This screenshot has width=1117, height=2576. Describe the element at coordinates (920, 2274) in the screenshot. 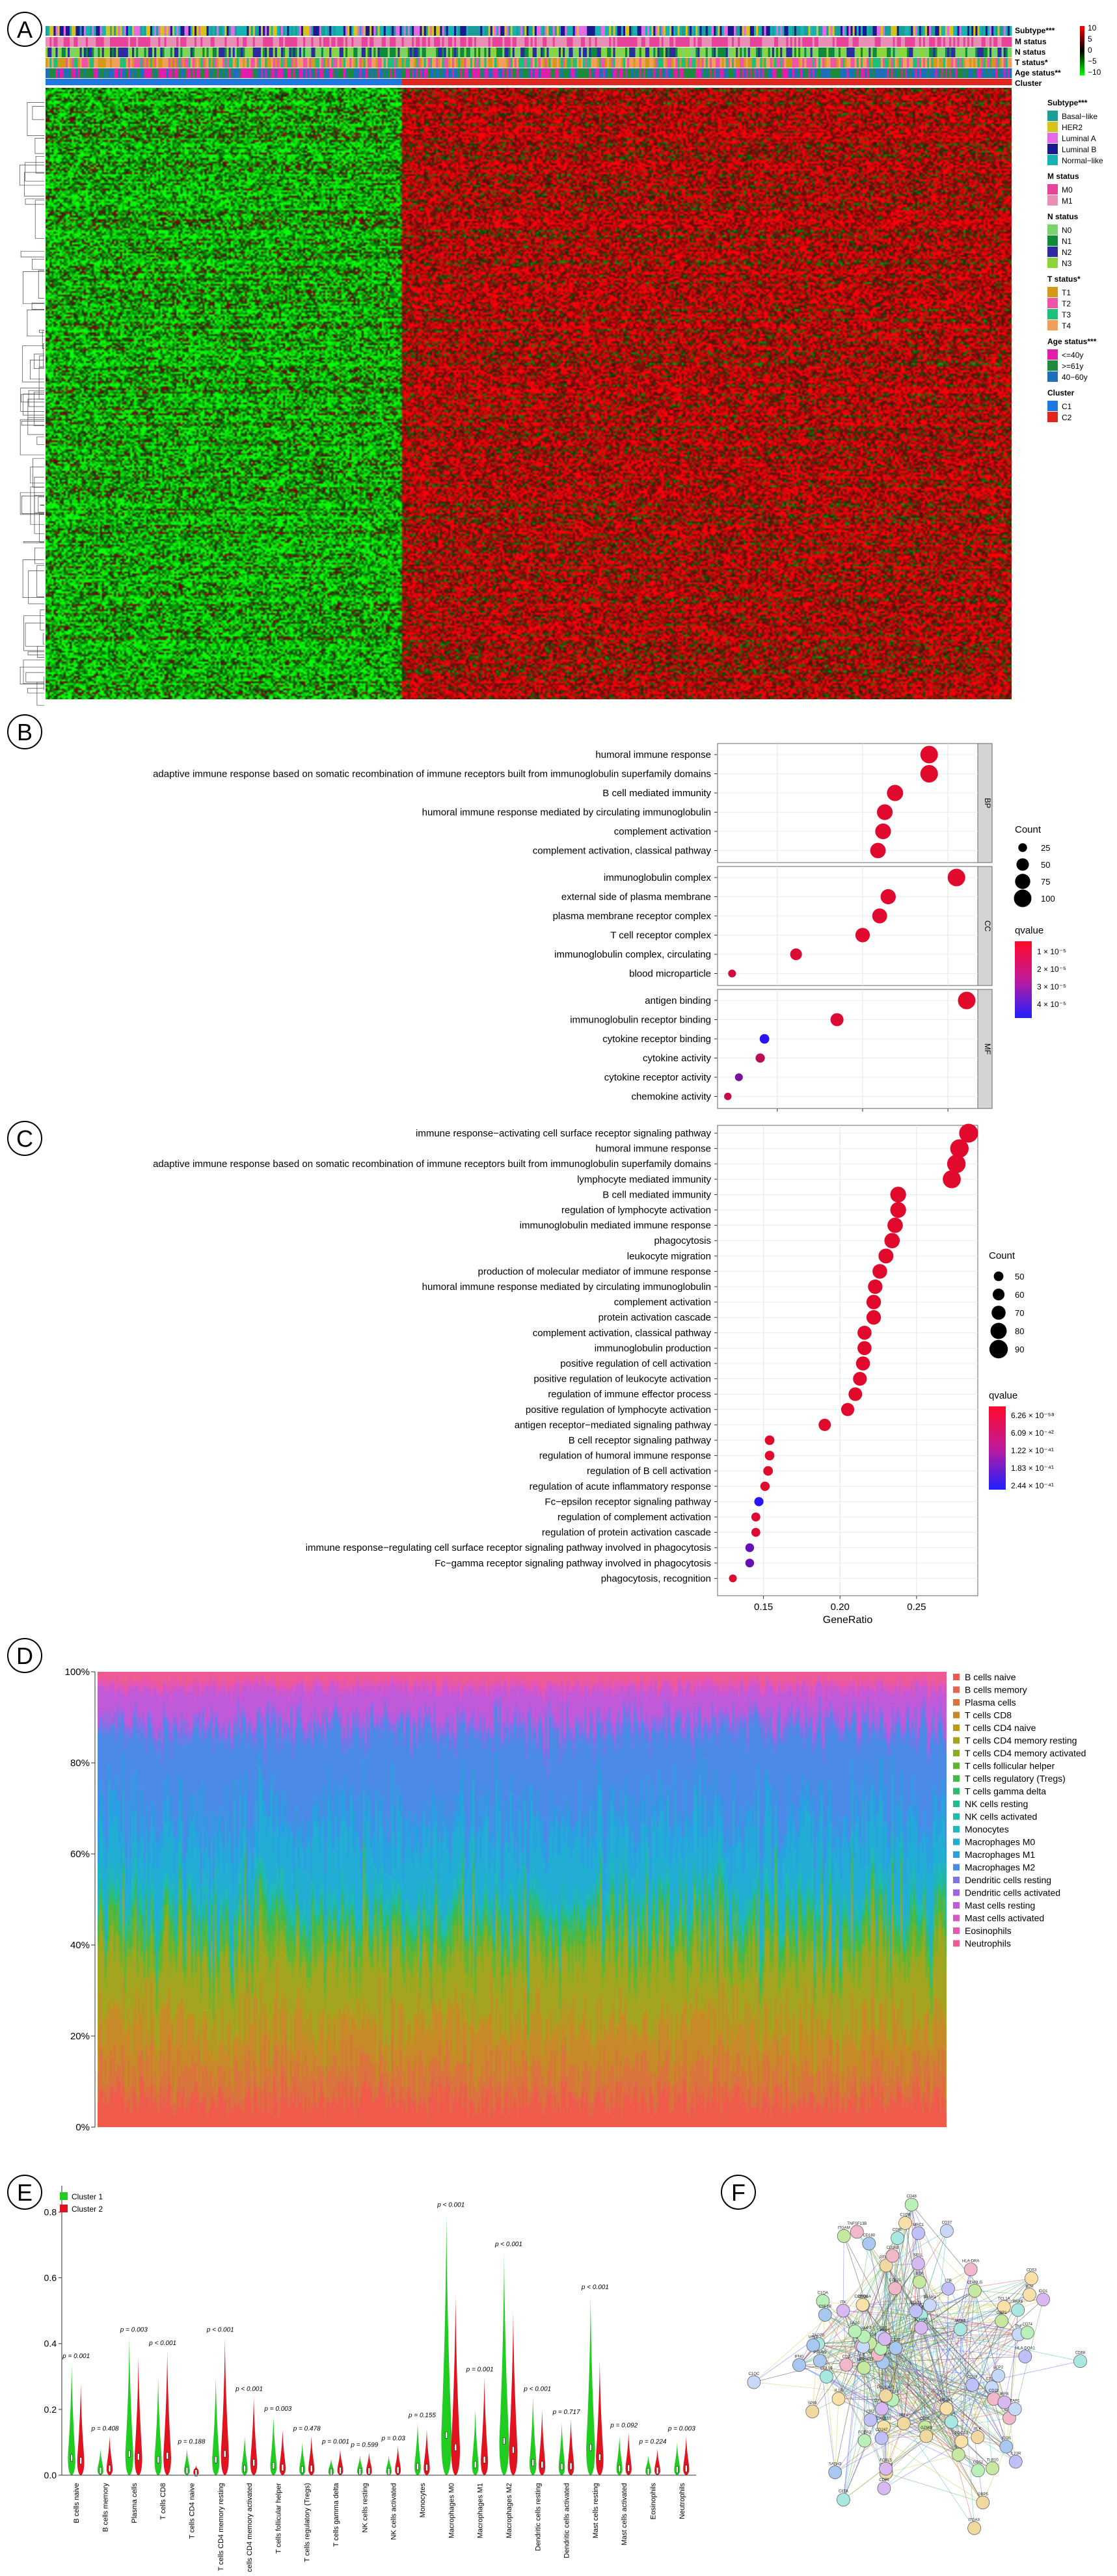

I see `network-node-label: BTK` at that location.